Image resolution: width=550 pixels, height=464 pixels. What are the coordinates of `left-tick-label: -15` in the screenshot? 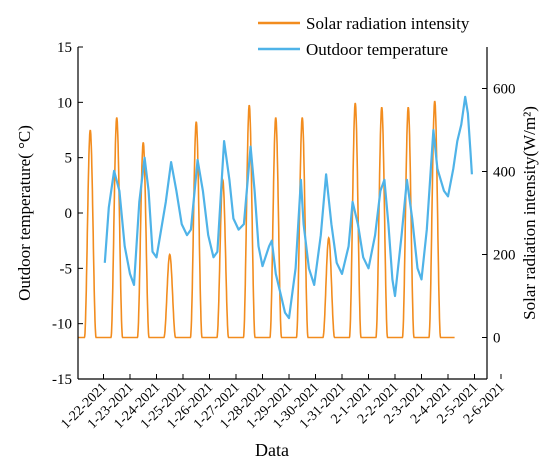 It's located at (62, 380).